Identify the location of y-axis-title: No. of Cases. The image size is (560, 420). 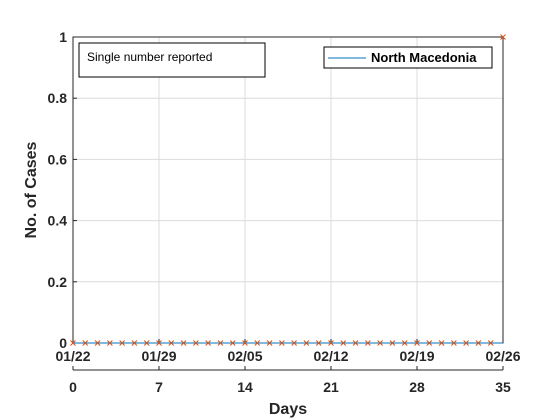
(31, 189).